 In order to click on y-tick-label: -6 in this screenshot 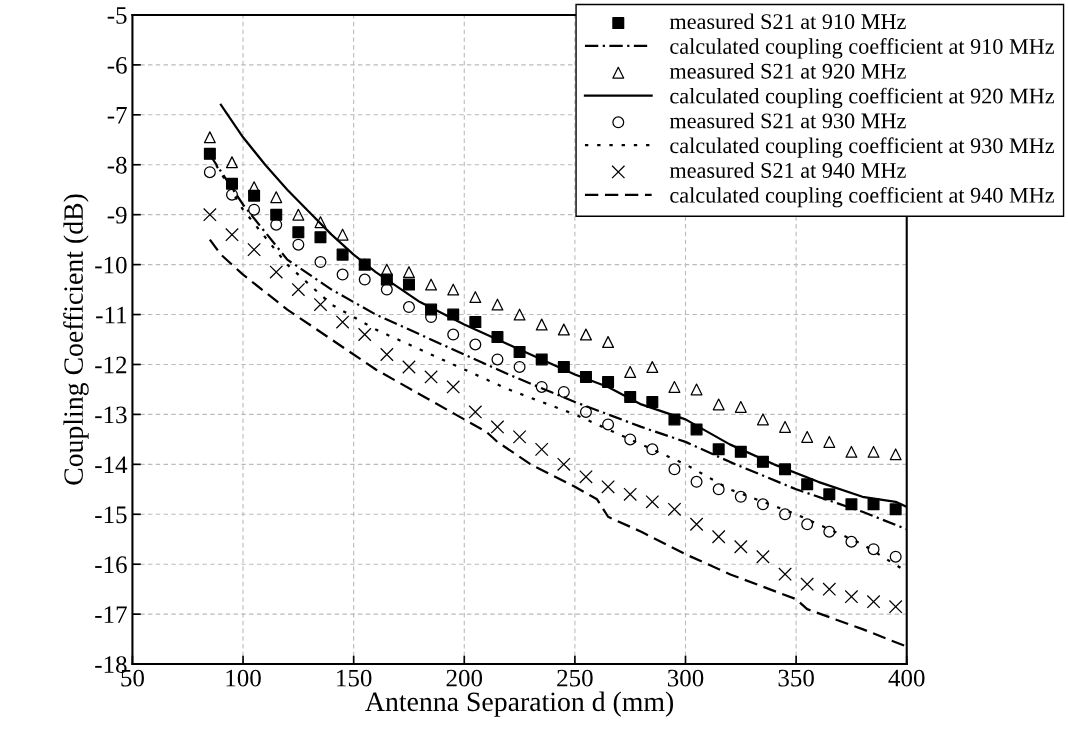, I will do `click(117, 65)`.